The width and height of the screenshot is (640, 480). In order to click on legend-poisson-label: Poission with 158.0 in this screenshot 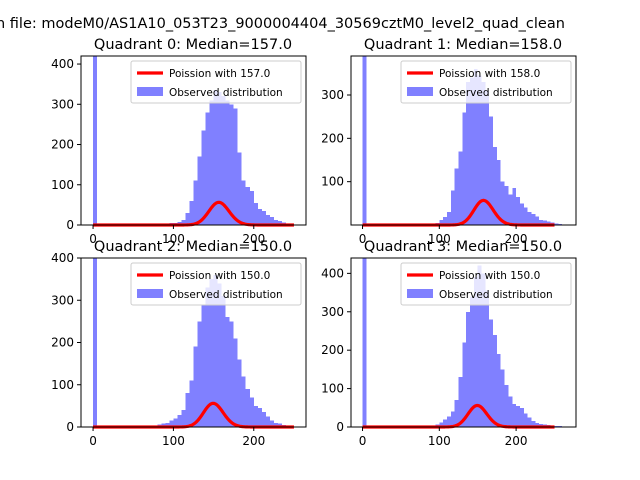, I will do `click(489, 74)`.